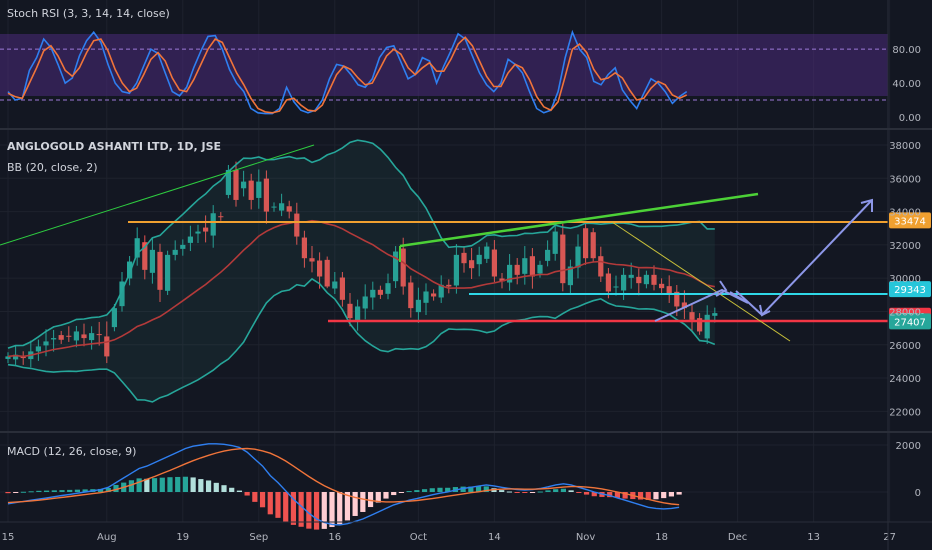  I want to click on price-tick-label: 24000, so click(905, 379).